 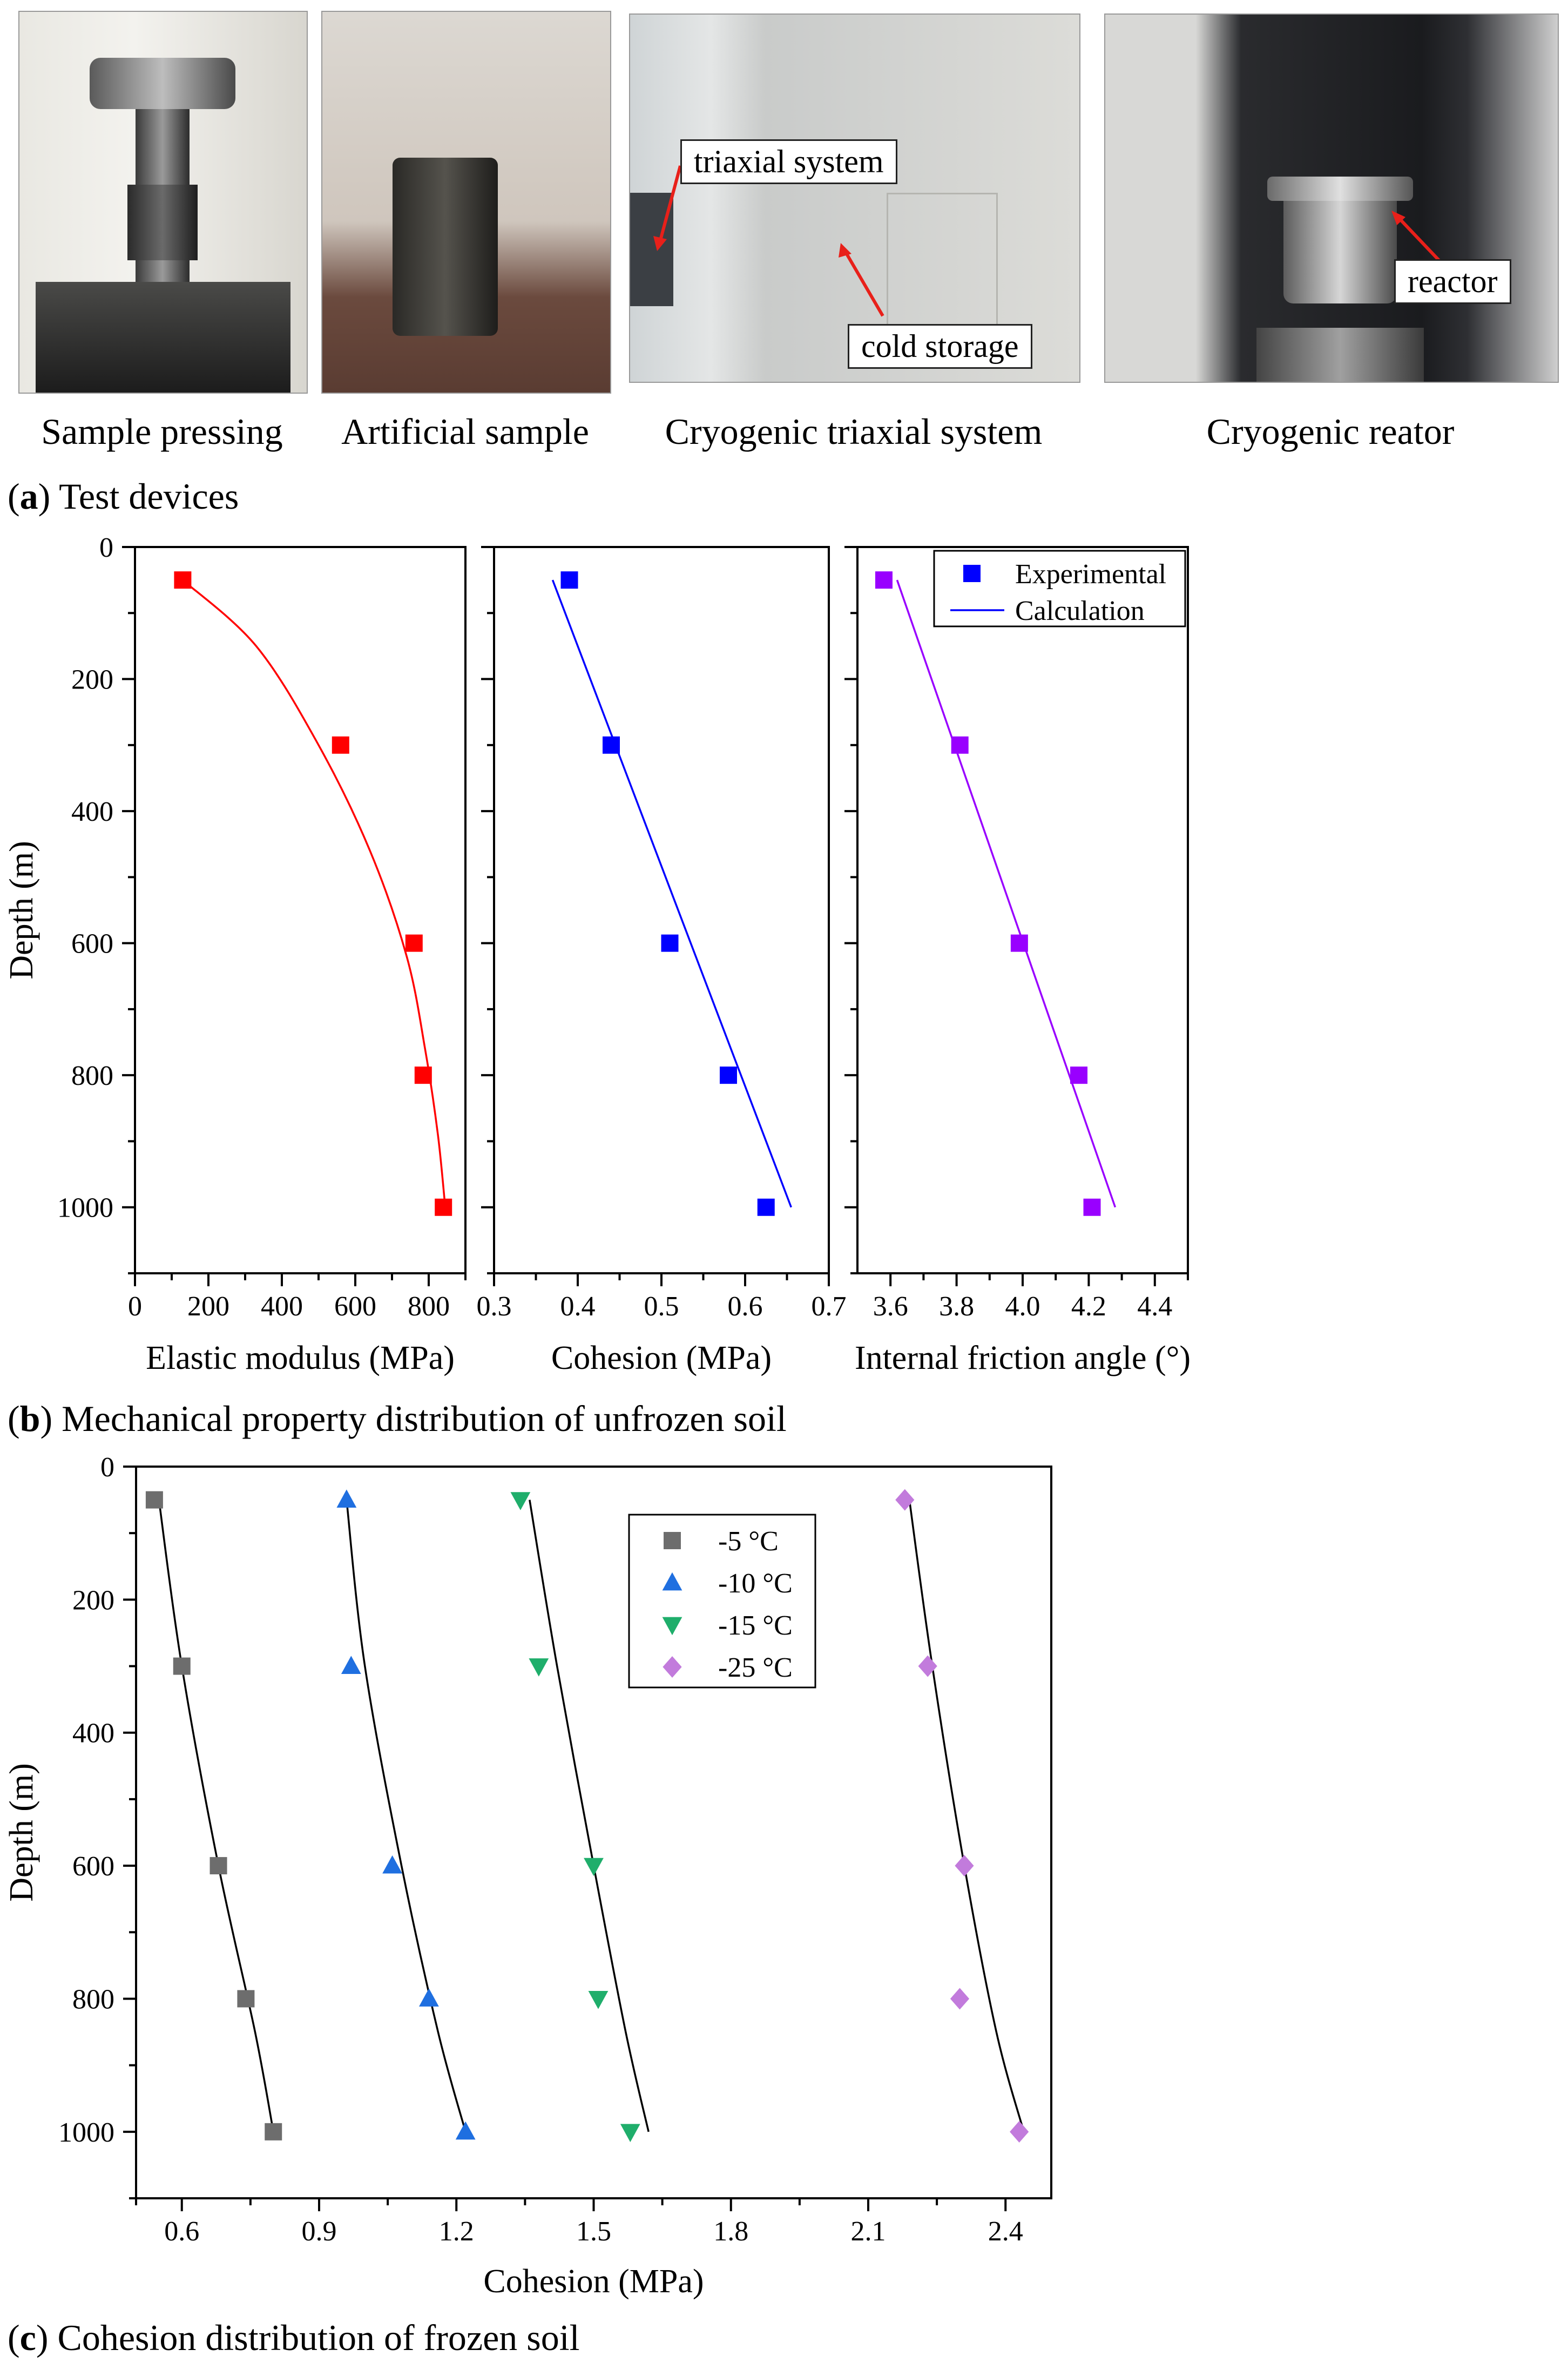 What do you see at coordinates (106, 549) in the screenshot?
I see `chart-elastic-ytick-label: 0` at bounding box center [106, 549].